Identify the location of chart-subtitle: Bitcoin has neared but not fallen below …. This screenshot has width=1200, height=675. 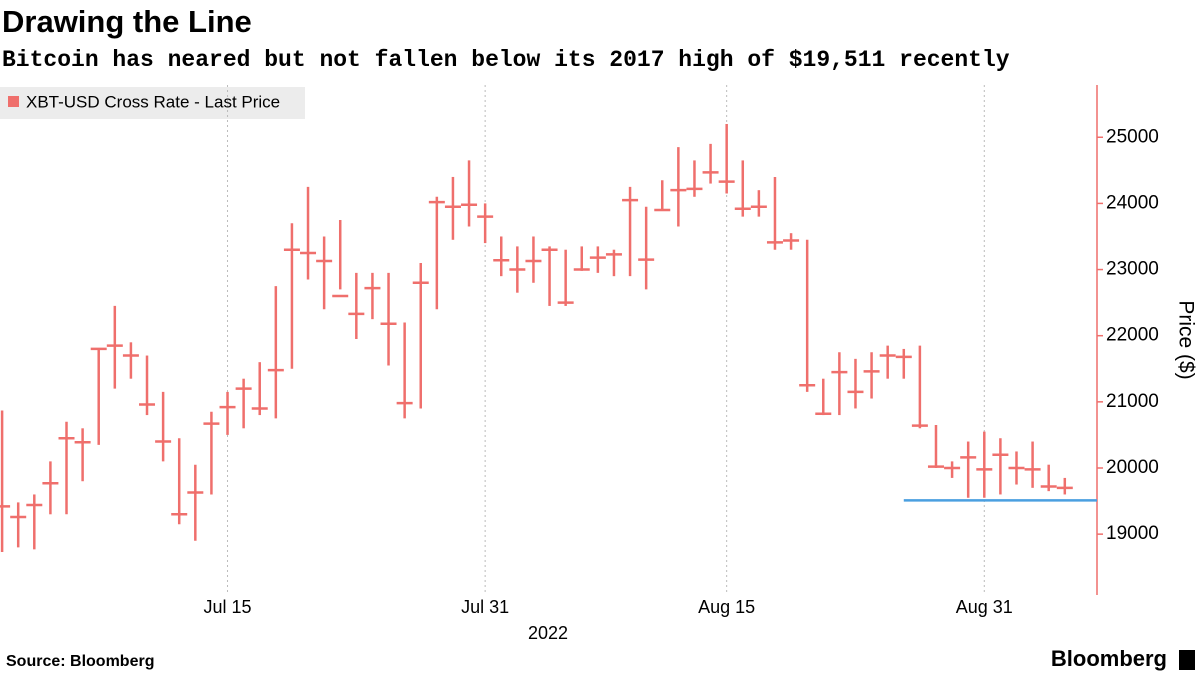
(506, 60).